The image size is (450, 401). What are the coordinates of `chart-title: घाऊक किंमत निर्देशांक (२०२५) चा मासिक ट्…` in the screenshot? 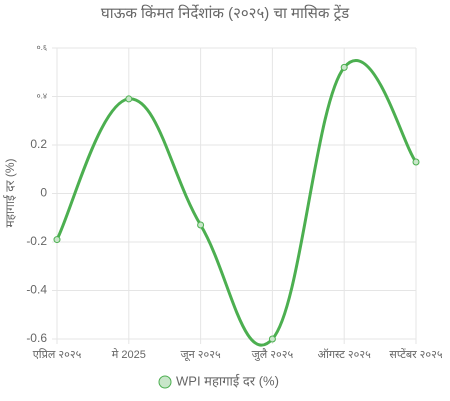 It's located at (225, 13).